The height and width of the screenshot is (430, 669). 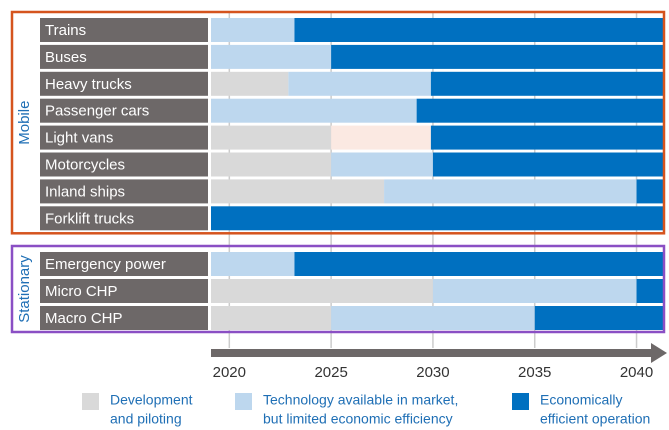 I want to click on axis-arrowhead, so click(x=659, y=353).